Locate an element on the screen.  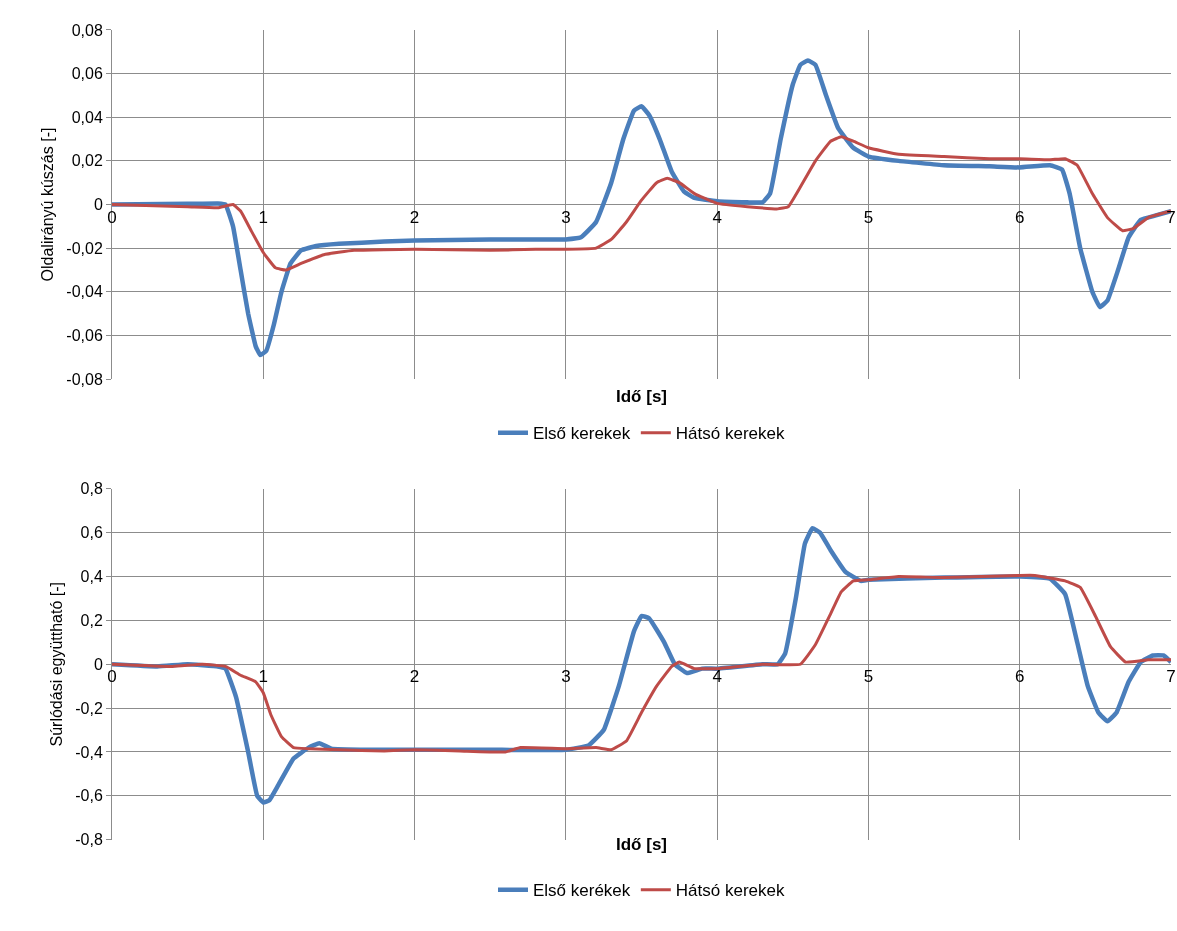
y-tick-label: -0,4 is located at coordinates (89, 752).